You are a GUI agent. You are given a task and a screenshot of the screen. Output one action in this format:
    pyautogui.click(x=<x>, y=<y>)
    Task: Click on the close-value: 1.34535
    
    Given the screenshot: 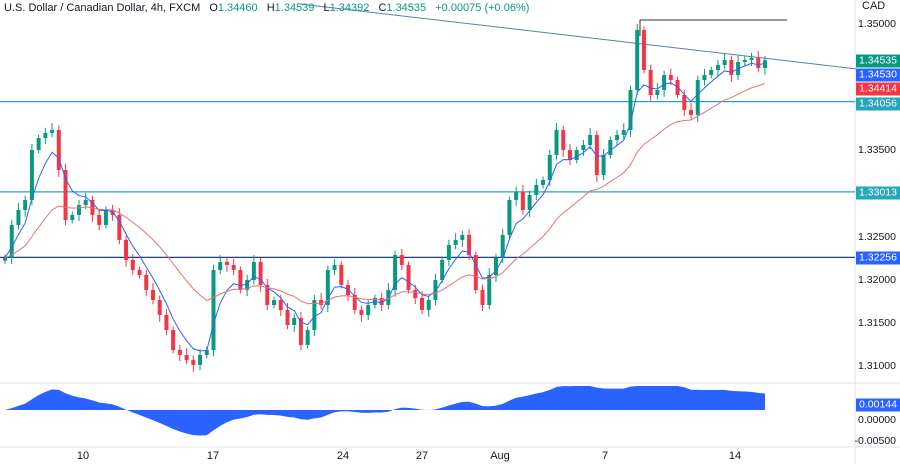 What is the action you would take?
    pyautogui.click(x=406, y=8)
    